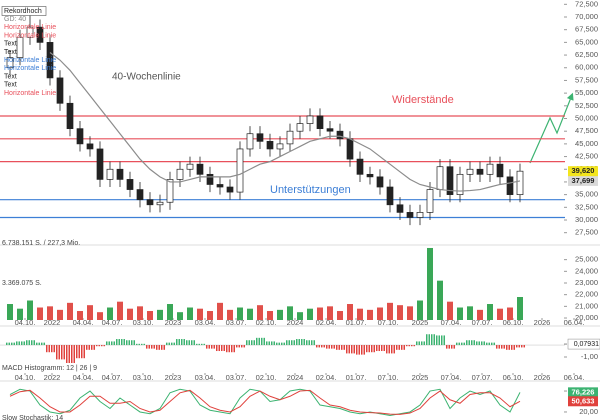 The image size is (600, 420). I want to click on stochastic-last-label: 50,633, so click(583, 400).